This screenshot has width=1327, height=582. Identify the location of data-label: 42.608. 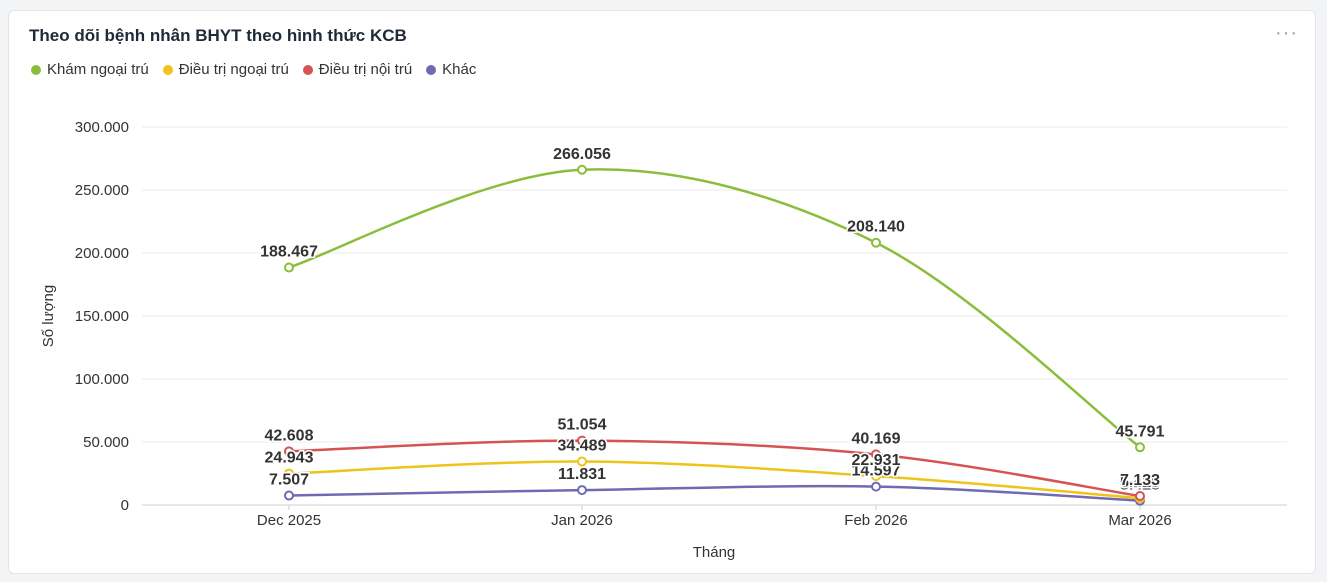
(289, 435).